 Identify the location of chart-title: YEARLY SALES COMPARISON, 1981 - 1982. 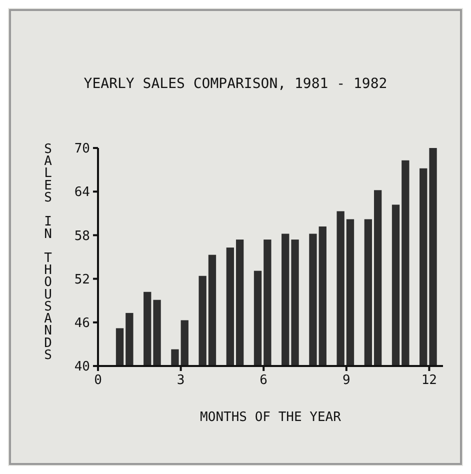
(236, 84).